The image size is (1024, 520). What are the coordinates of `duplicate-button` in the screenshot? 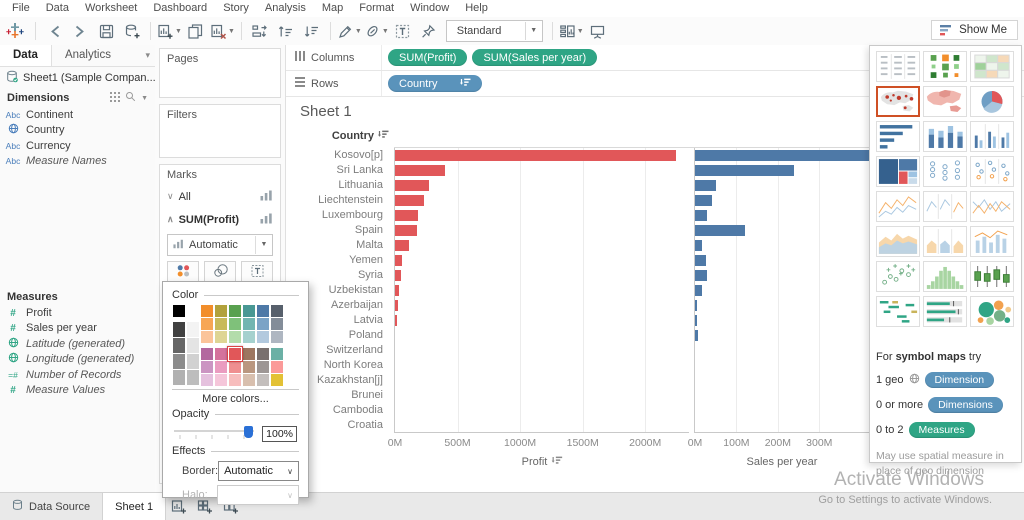 It's located at (196, 31).